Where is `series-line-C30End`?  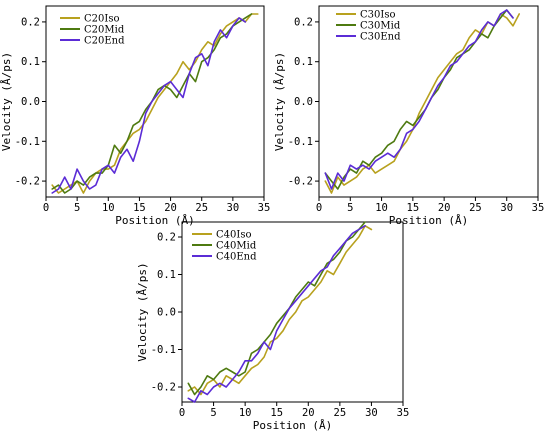
series-line-C30End is located at coordinates (419, 99).